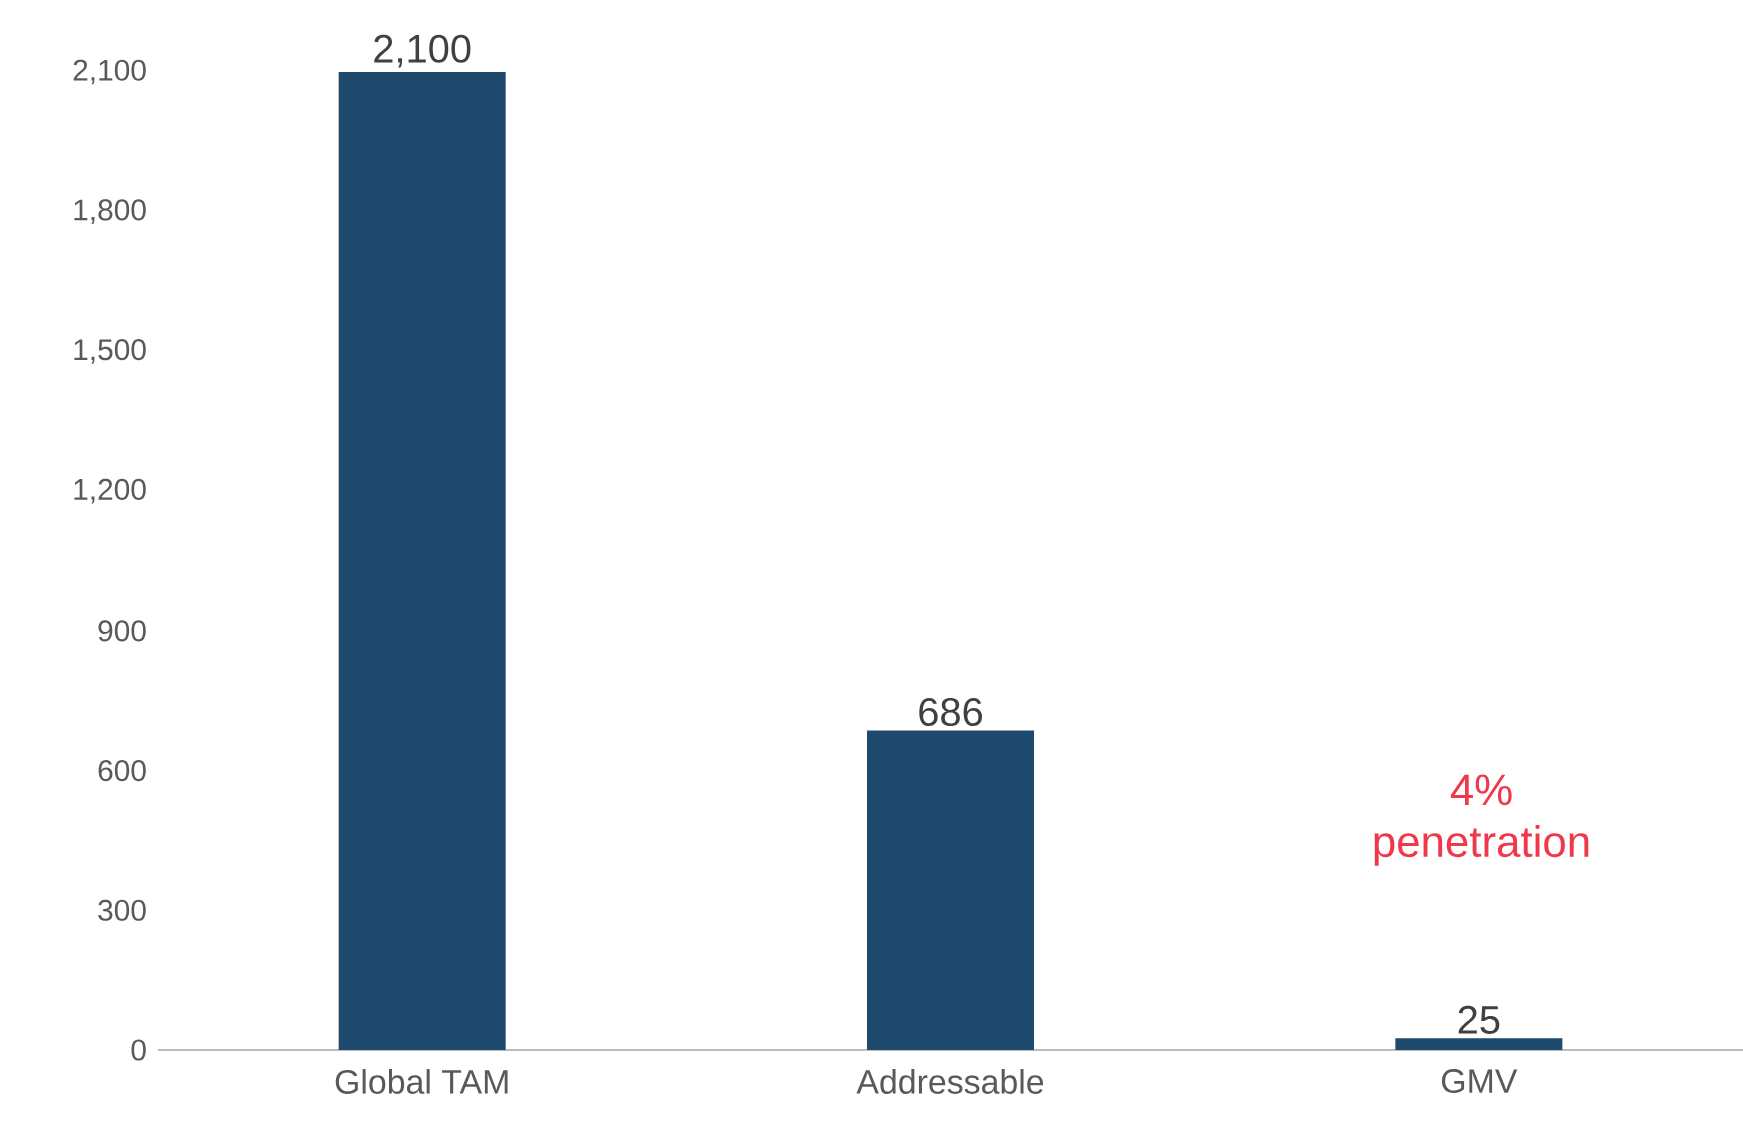 This screenshot has height=1131, width=1743. What do you see at coordinates (1479, 1081) in the screenshot?
I see `x-tick-label: GMV` at bounding box center [1479, 1081].